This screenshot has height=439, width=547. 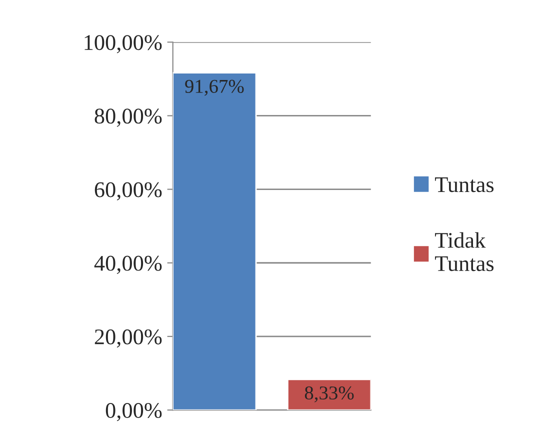 I want to click on y-tick-label: 60,00%, so click(x=128, y=191).